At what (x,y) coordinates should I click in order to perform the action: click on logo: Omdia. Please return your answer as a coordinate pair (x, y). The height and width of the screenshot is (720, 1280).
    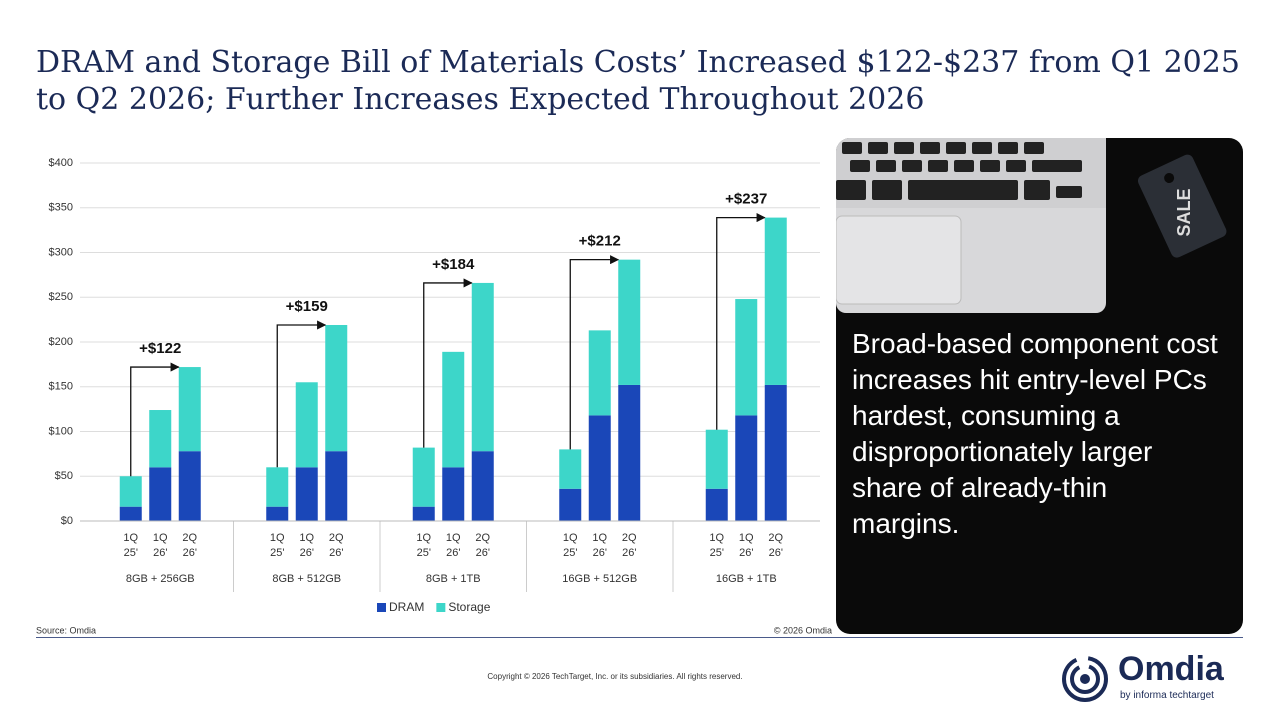
    Looking at the image, I should click on (1171, 669).